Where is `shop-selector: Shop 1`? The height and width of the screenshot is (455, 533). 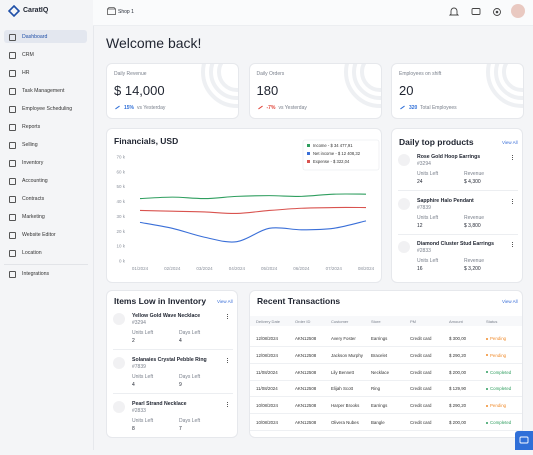
shop-selector: Shop 1 is located at coordinates (126, 12).